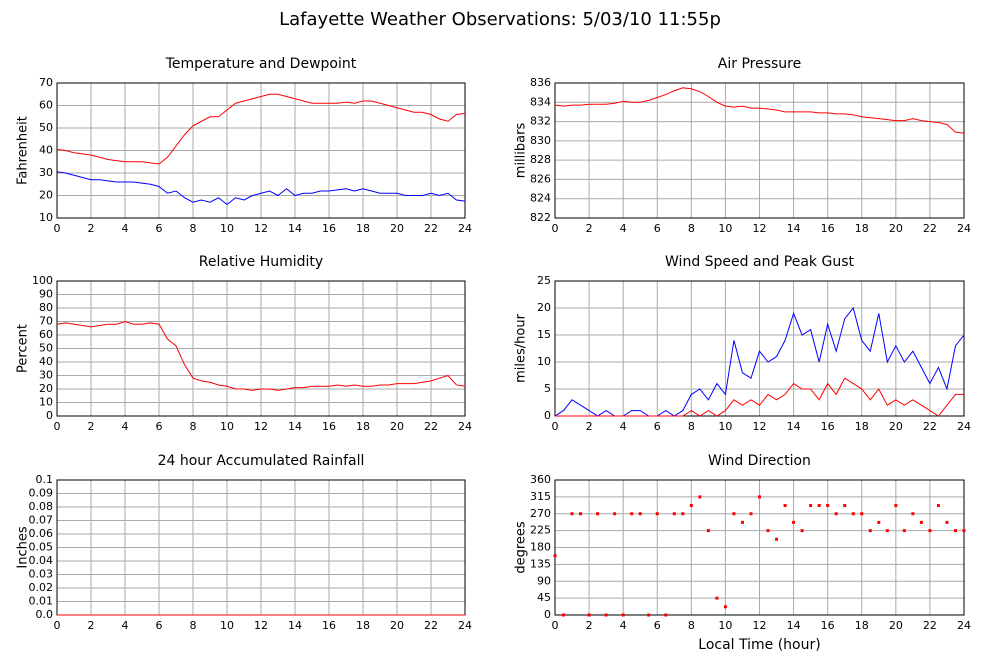 This screenshot has height=659, width=999. I want to click on y-tick-label: 824, so click(540, 198).